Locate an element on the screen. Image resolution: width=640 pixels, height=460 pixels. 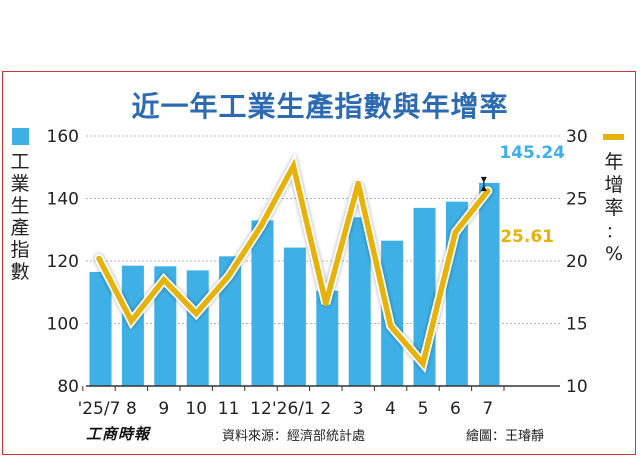
legend-bar-swatch is located at coordinates (20, 136).